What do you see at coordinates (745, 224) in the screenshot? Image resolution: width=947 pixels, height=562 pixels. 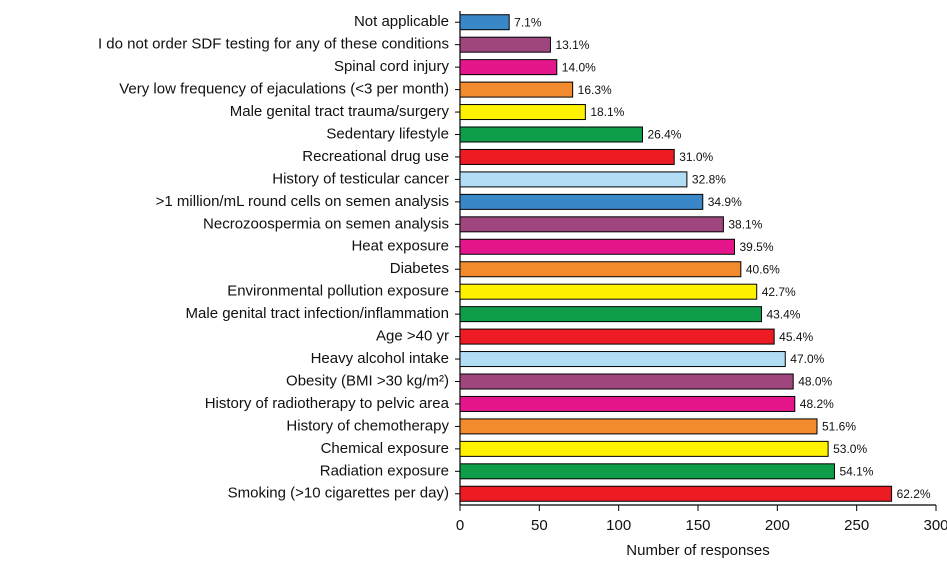 I see `value-label: 38.1%` at bounding box center [745, 224].